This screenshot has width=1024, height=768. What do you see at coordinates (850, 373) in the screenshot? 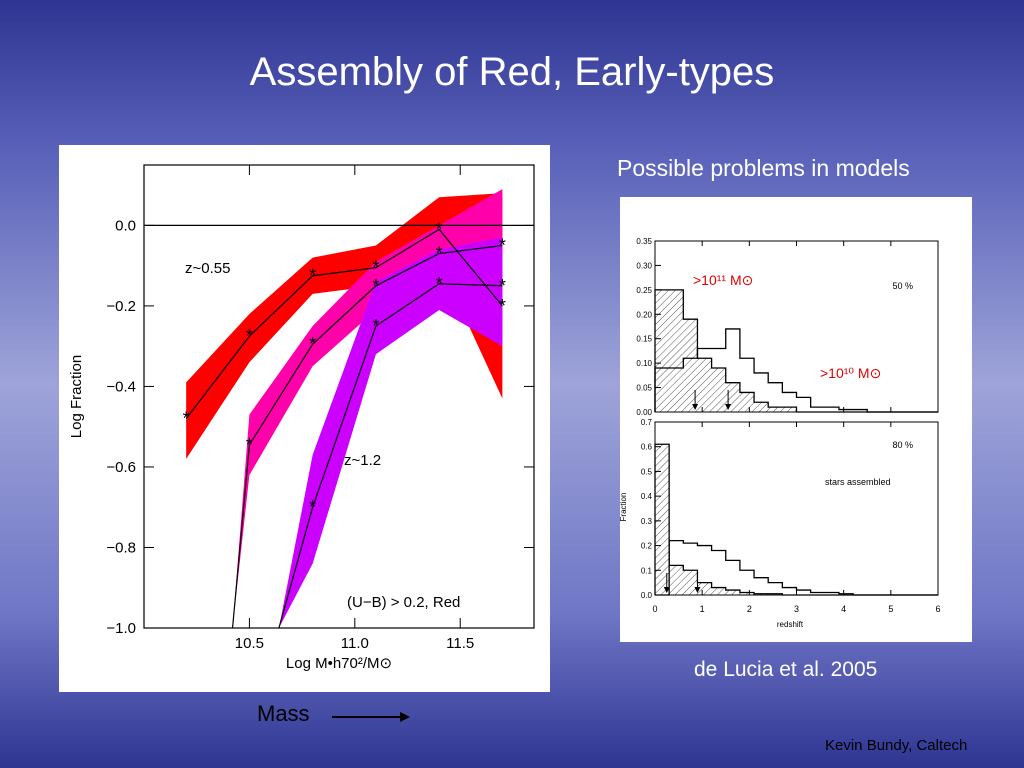
I see `annotation-low-mass: >10¹⁰ M⊙` at bounding box center [850, 373].